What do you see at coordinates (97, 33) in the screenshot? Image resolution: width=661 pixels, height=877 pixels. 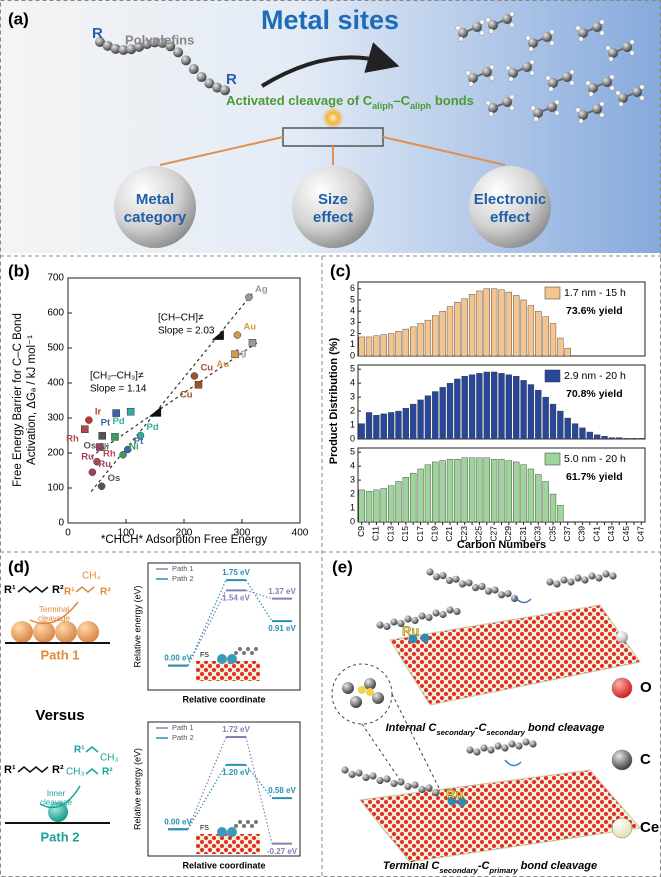 I see `chain-end: R` at bounding box center [97, 33].